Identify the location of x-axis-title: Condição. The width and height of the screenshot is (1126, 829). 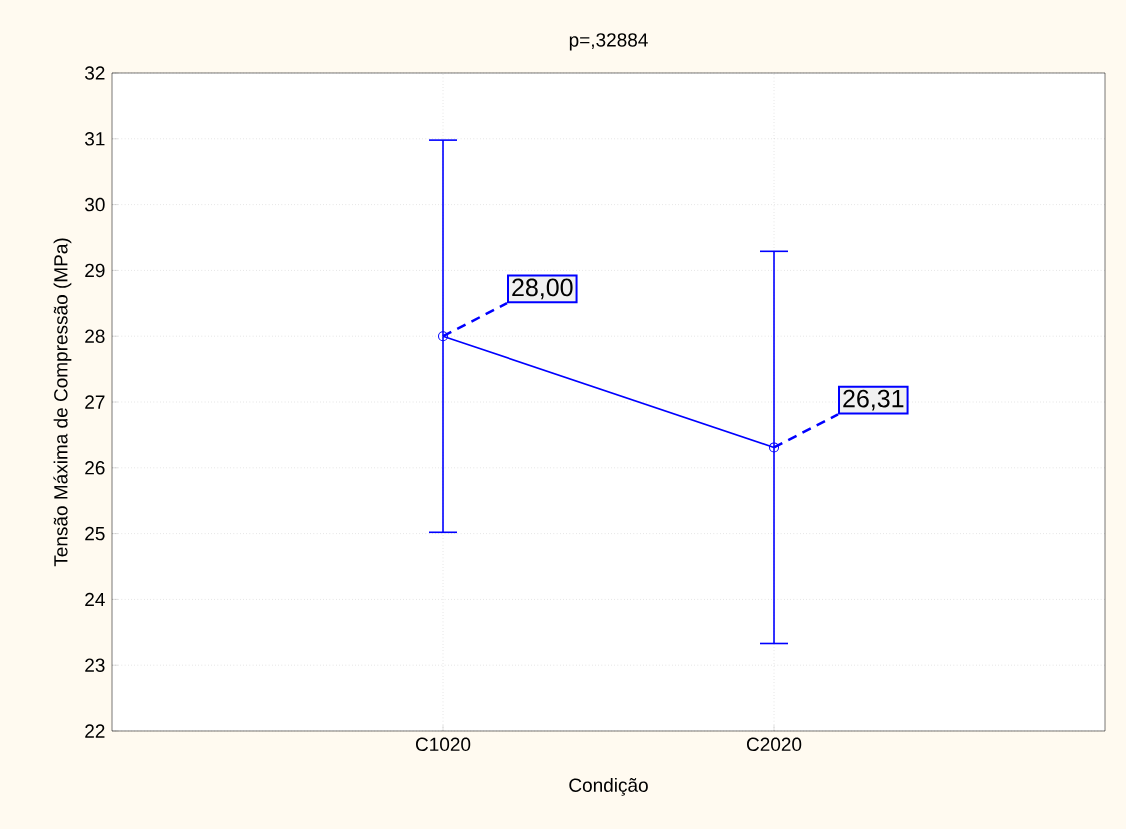
(608, 786).